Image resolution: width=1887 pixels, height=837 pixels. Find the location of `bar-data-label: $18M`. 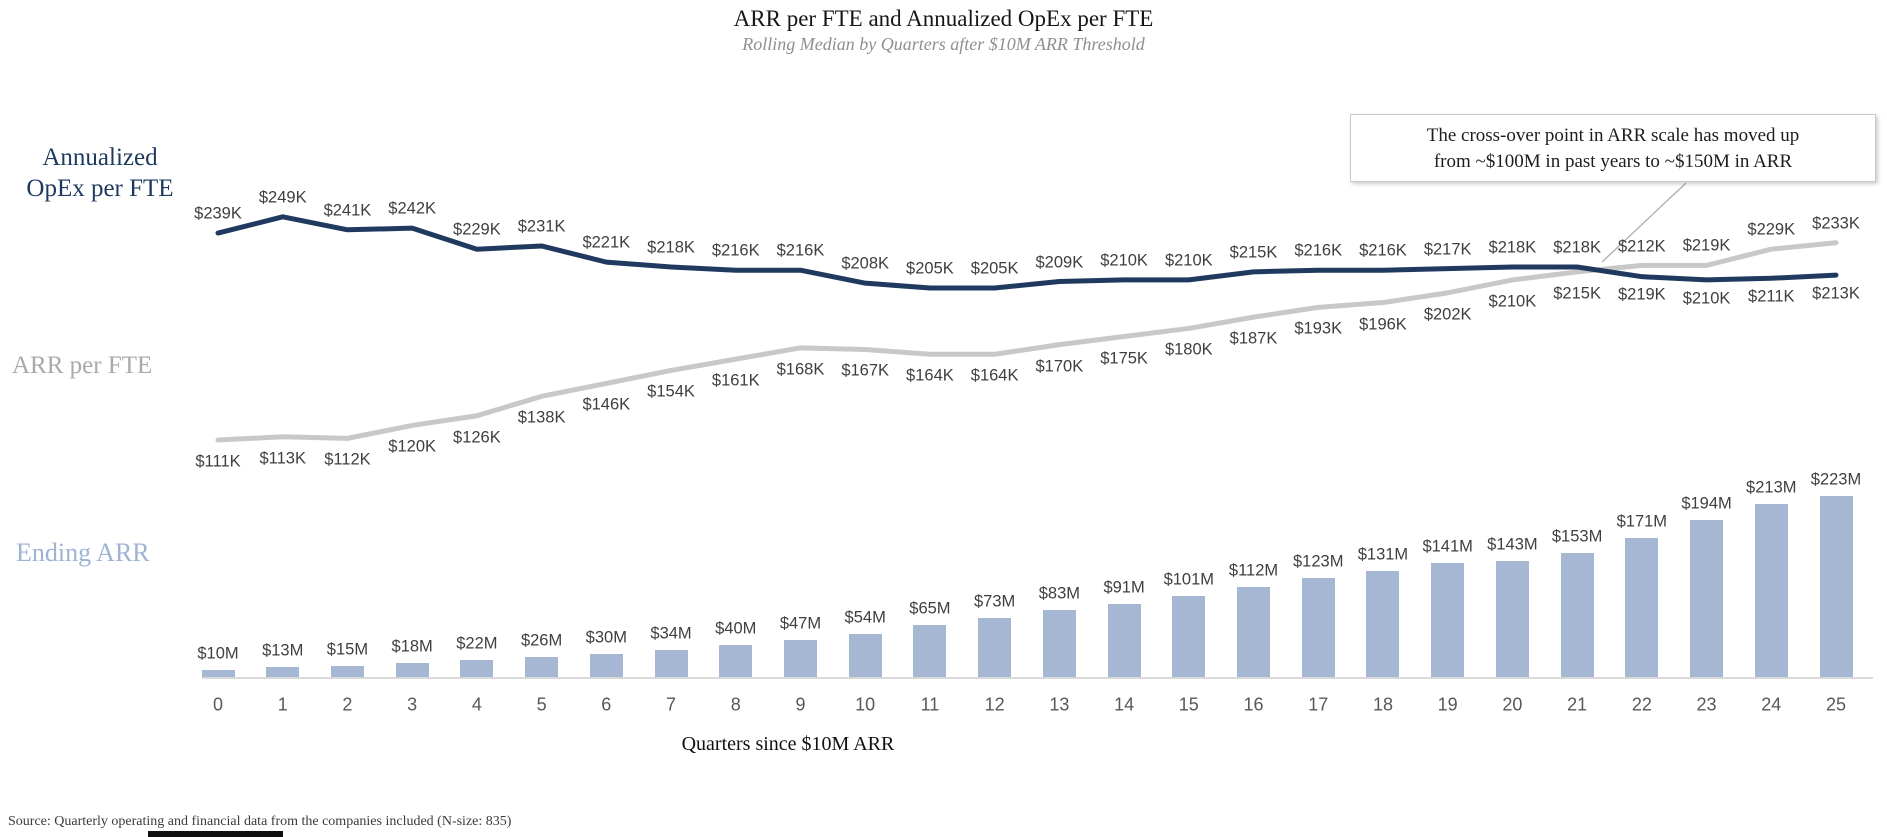

bar-data-label: $18M is located at coordinates (412, 646).